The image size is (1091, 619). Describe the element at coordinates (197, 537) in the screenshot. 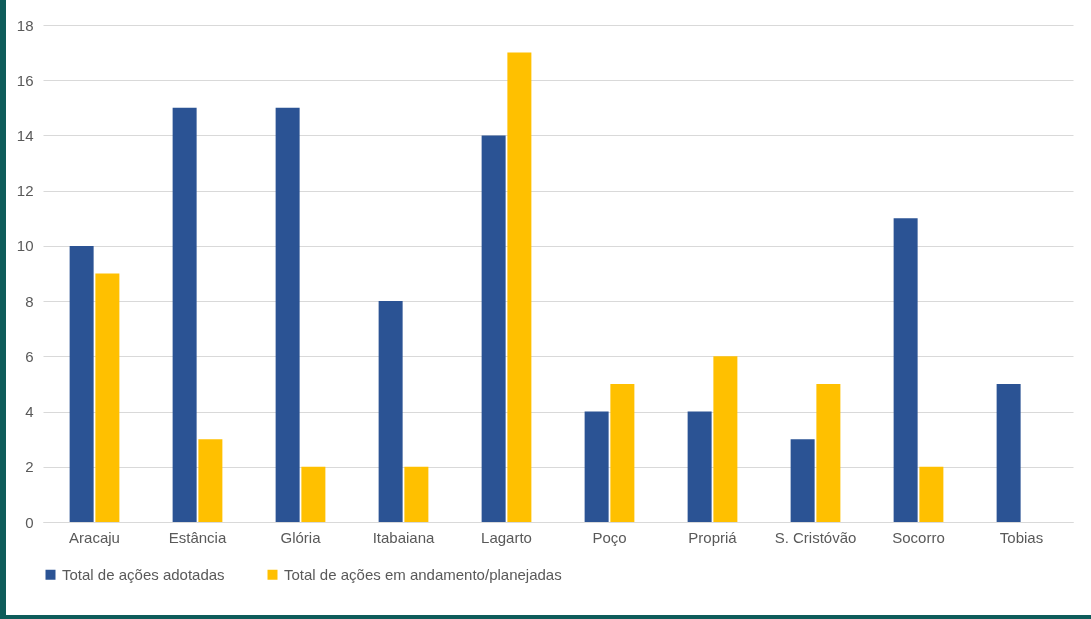

I see `x-tick-label: Estância` at that location.